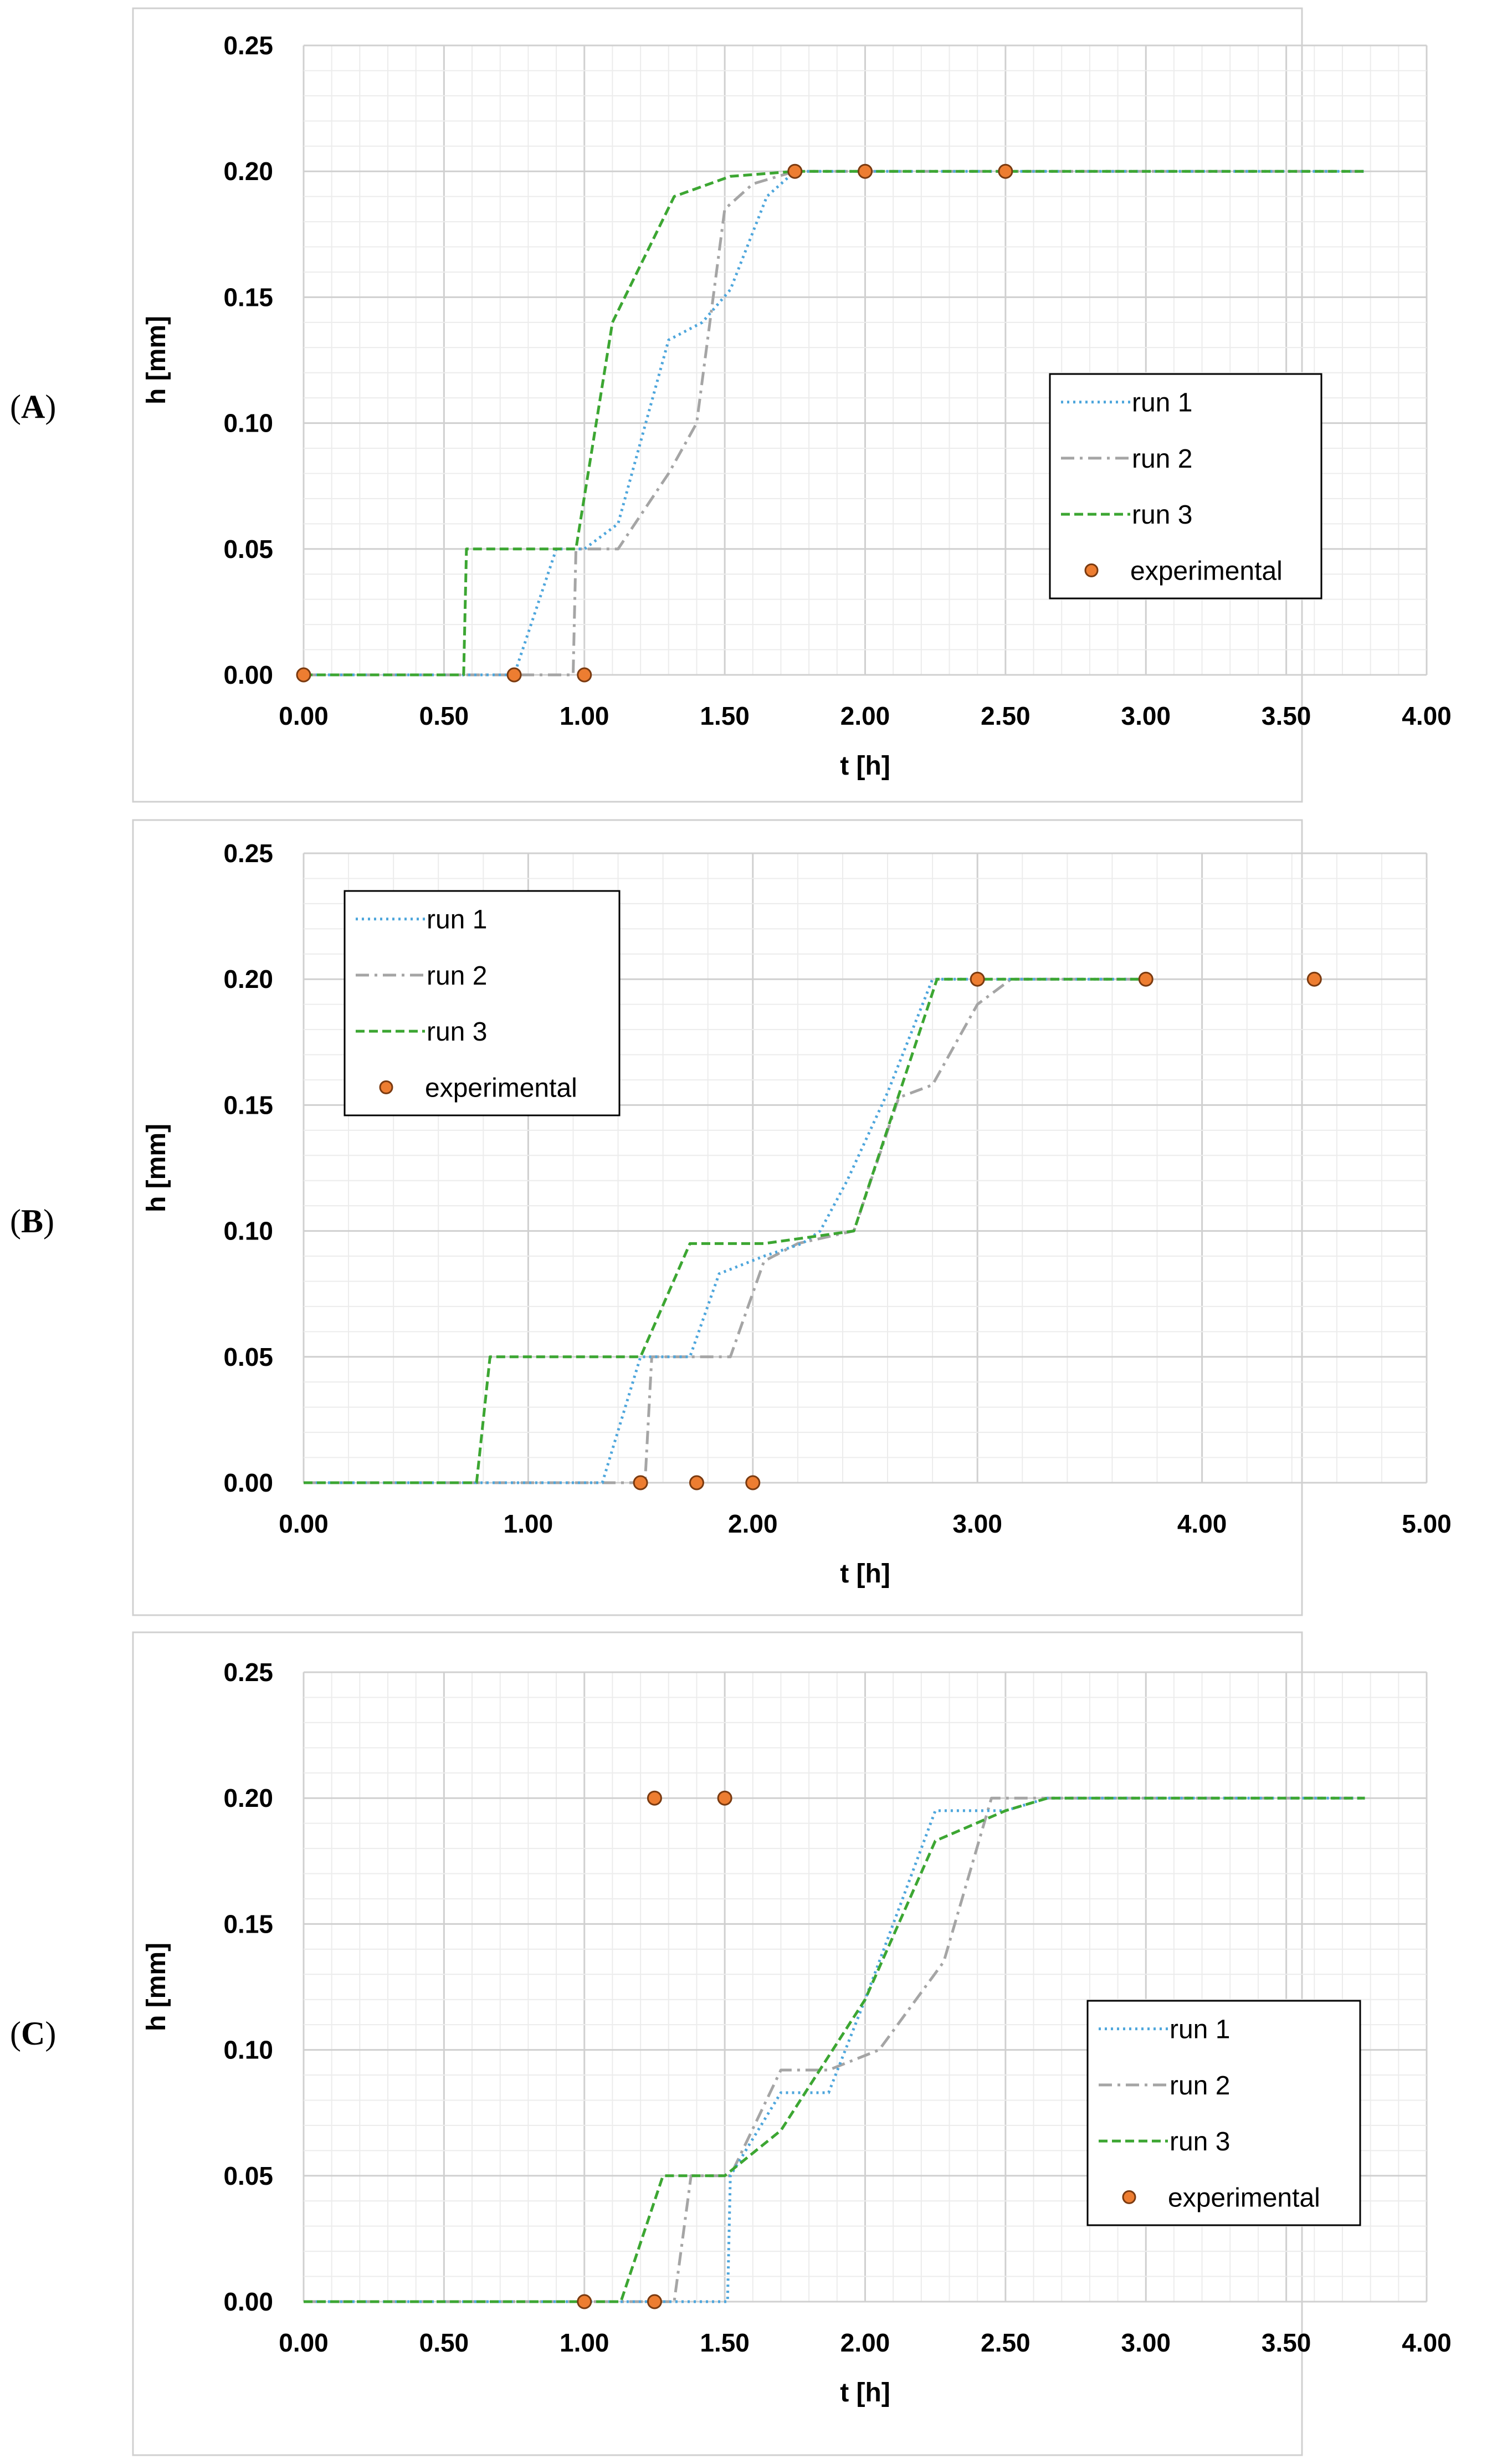 Image resolution: width=1497 pixels, height=2464 pixels. I want to click on panel-label-b: (B), so click(32, 1221).